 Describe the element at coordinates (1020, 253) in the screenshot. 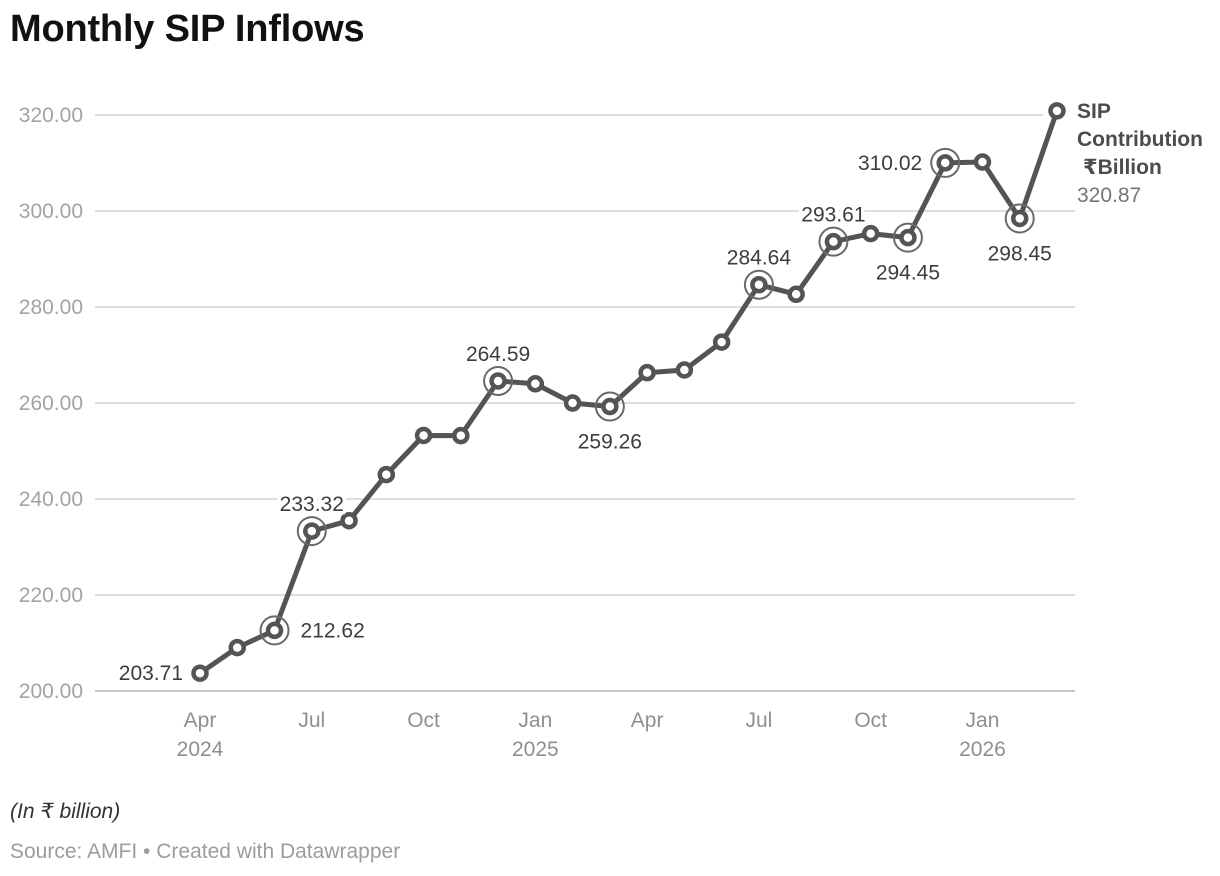

I see `data-label-298.45: 298.45` at that location.